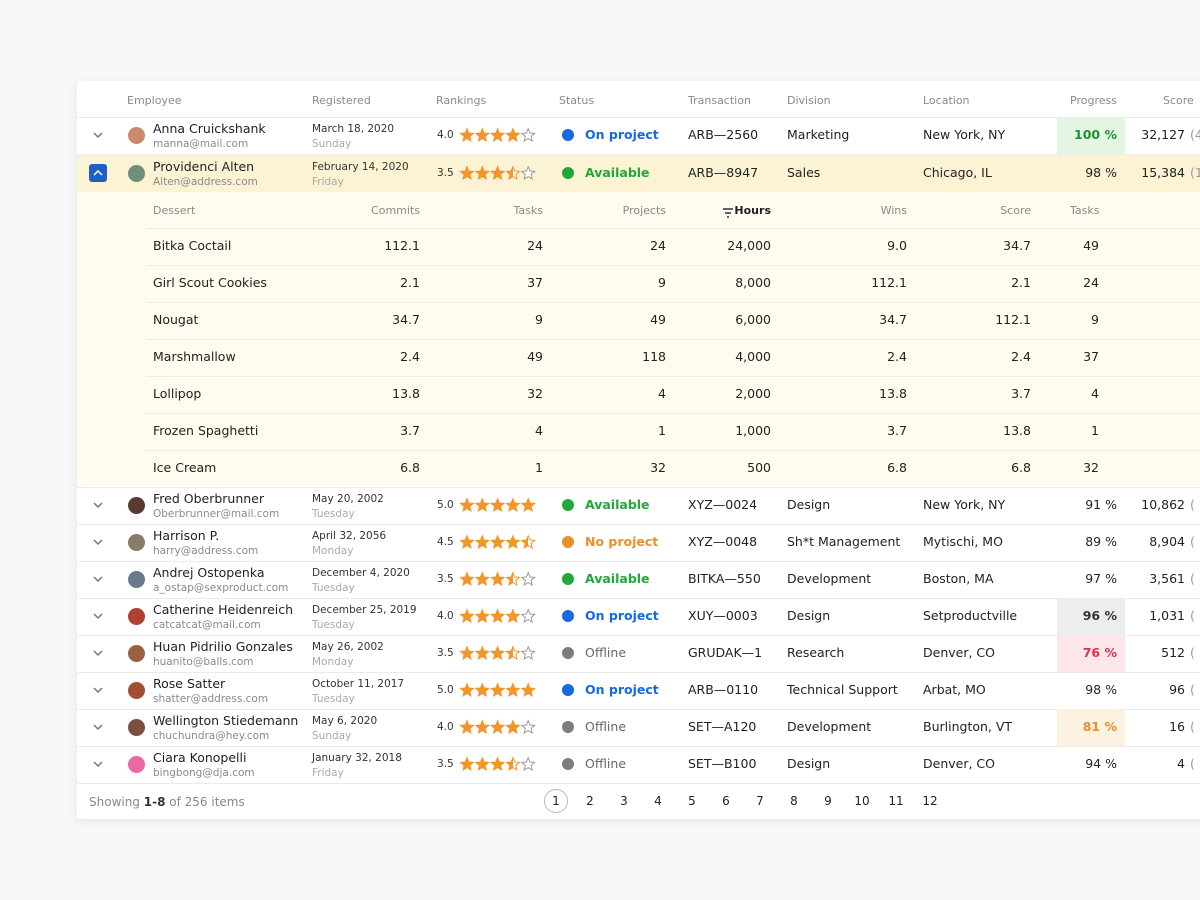 This screenshot has width=1200, height=900. Describe the element at coordinates (461, 100) in the screenshot. I see `column-header: Rankings` at that location.